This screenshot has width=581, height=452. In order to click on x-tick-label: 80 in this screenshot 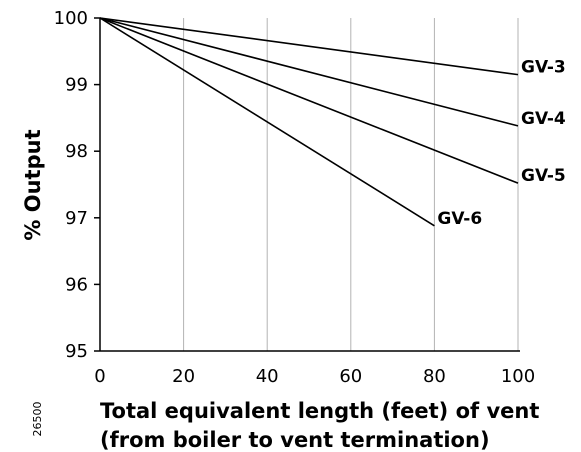, I will do `click(434, 376)`.